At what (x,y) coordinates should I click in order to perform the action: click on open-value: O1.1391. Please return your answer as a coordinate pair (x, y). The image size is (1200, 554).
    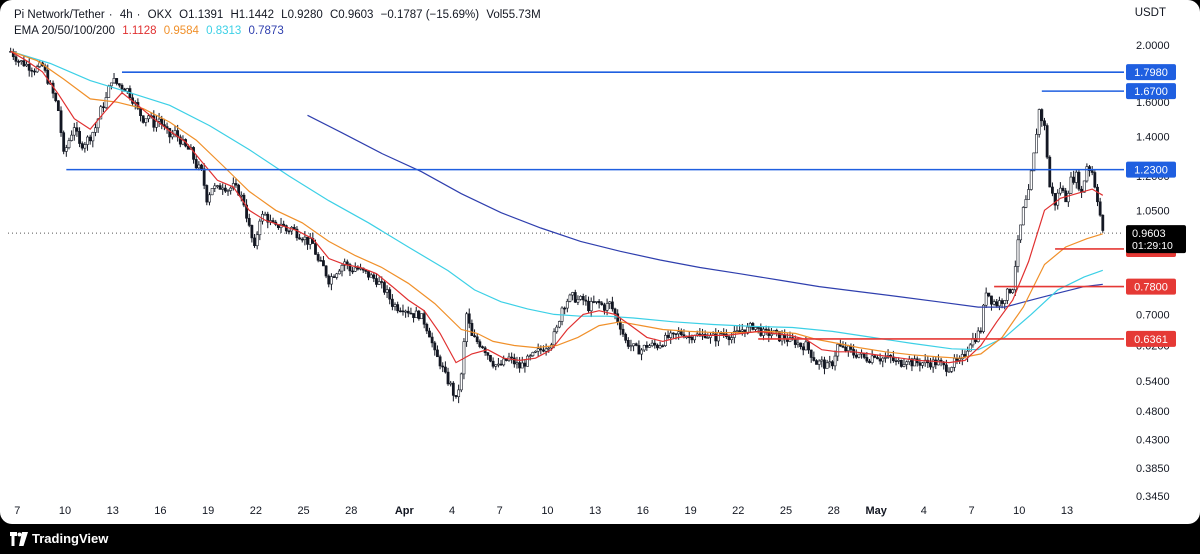
    Looking at the image, I should click on (201, 15).